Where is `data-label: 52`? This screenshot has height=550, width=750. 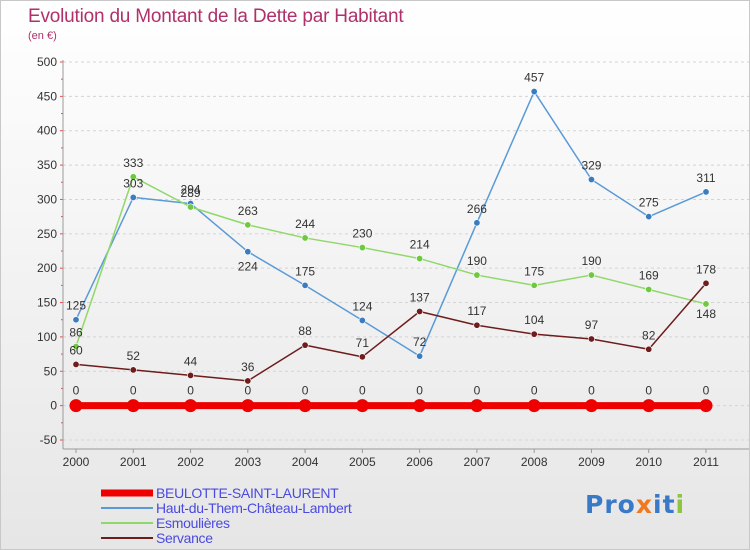 data-label: 52 is located at coordinates (134, 356).